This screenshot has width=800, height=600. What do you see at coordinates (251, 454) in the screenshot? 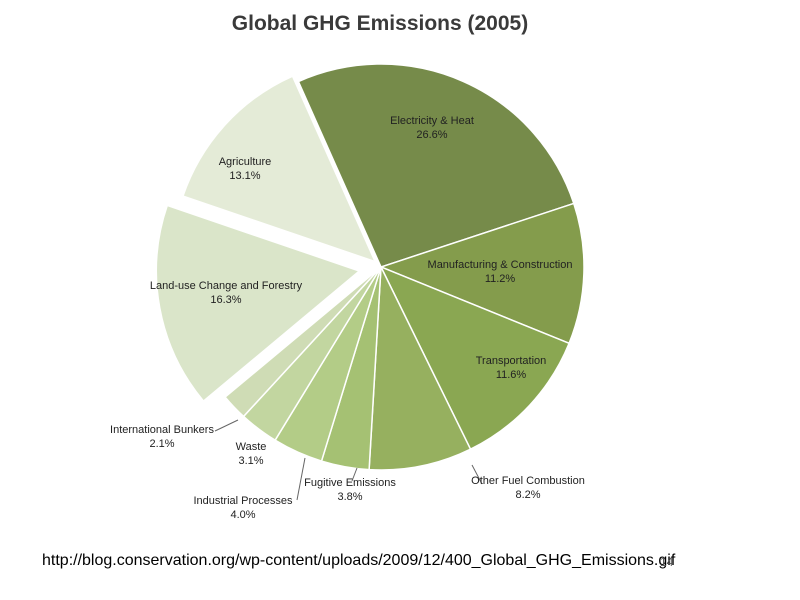
I see `label-waste: Waste 3.1%` at bounding box center [251, 454].